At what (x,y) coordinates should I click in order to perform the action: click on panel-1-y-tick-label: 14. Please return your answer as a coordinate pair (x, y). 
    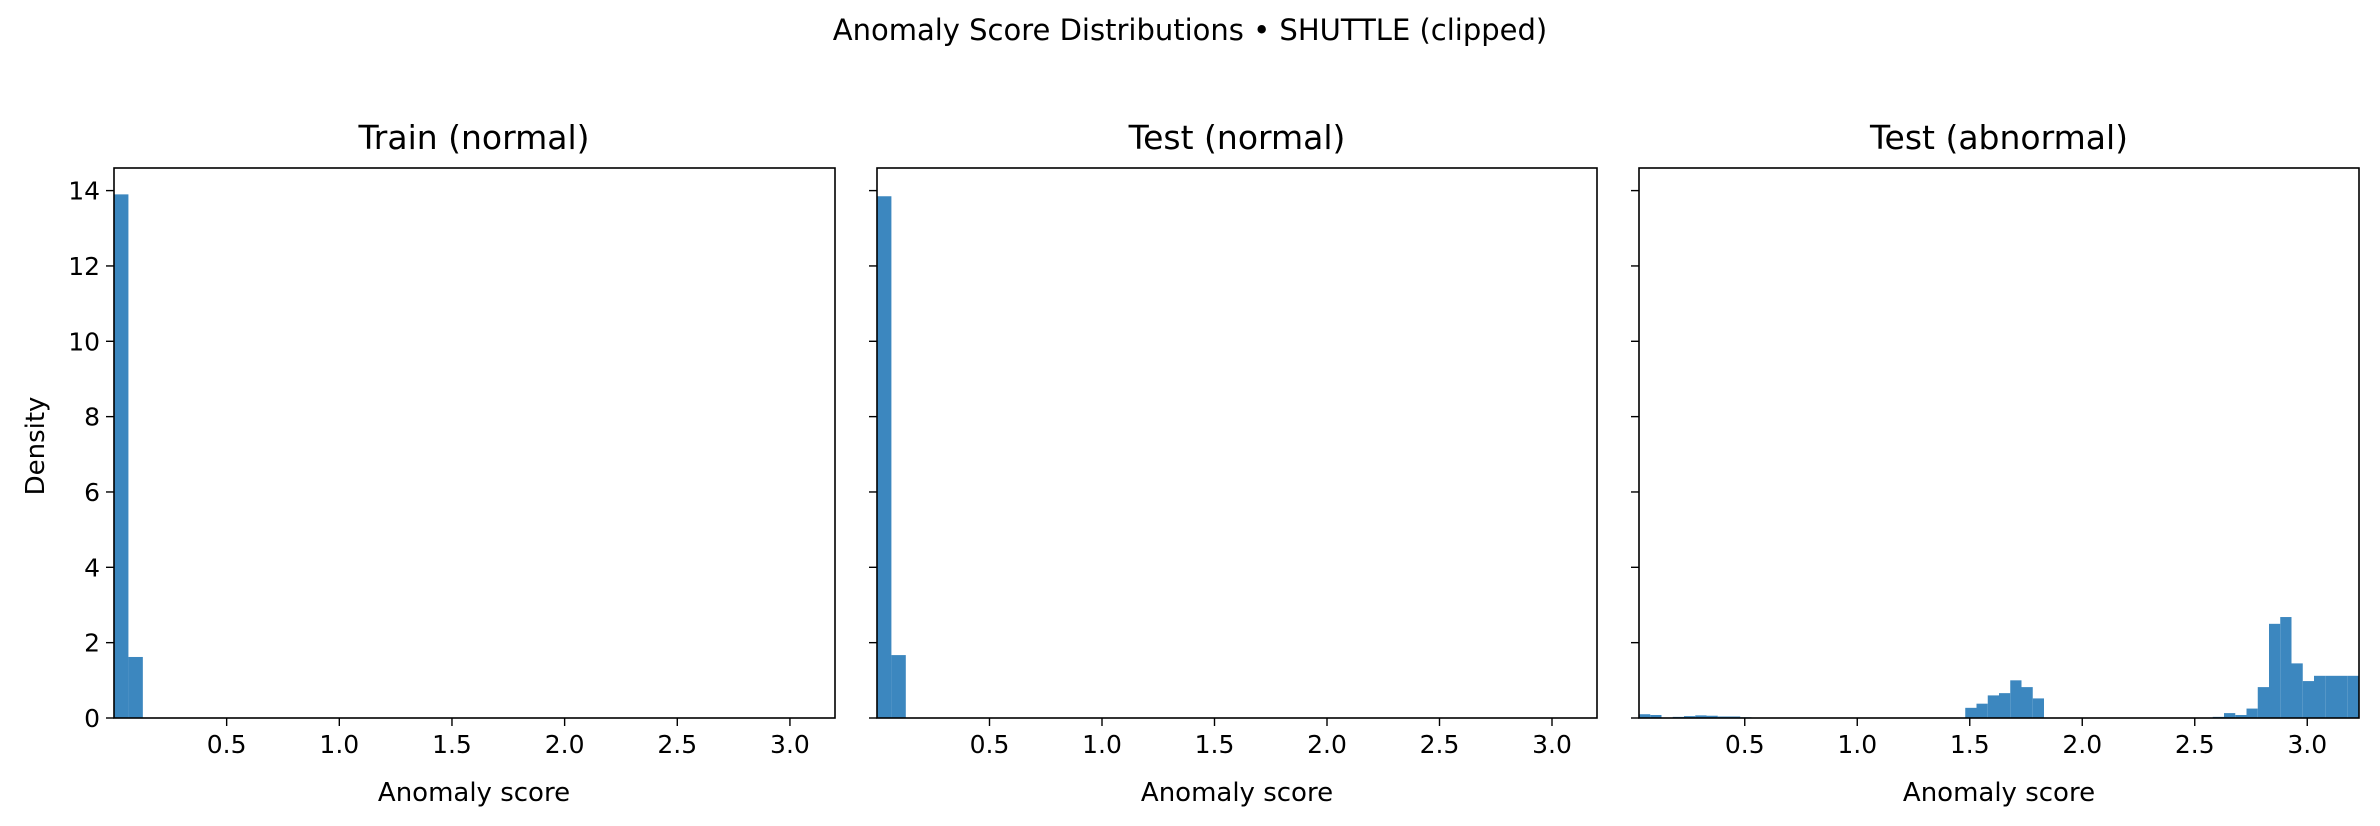
    Looking at the image, I should click on (84, 191).